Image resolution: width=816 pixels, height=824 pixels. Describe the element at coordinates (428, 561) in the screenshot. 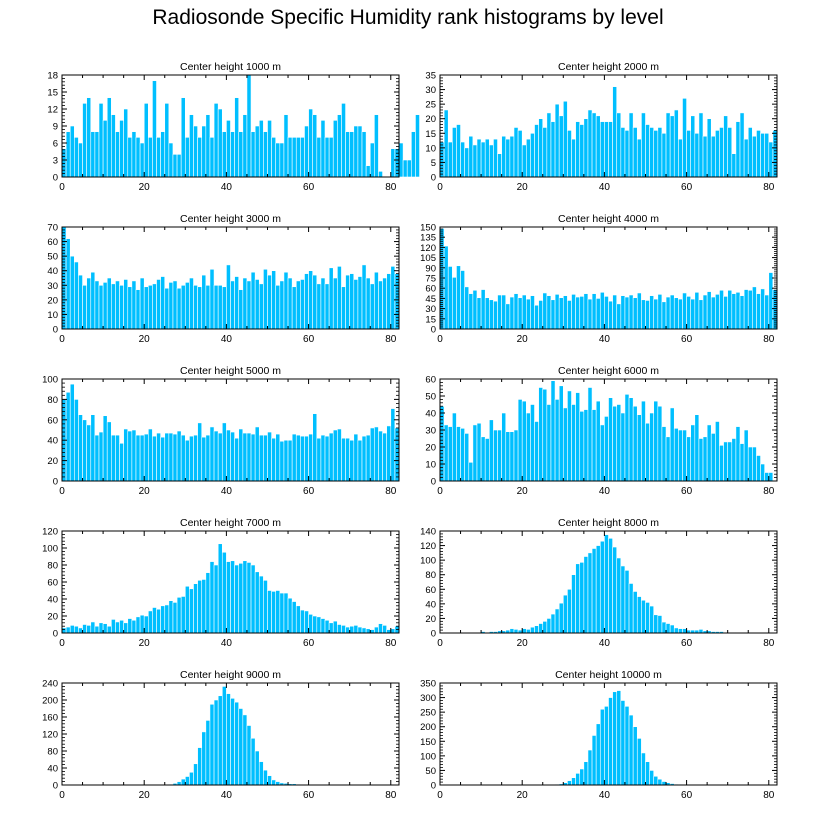

I see `panel-7-ytick-label: 100` at that location.